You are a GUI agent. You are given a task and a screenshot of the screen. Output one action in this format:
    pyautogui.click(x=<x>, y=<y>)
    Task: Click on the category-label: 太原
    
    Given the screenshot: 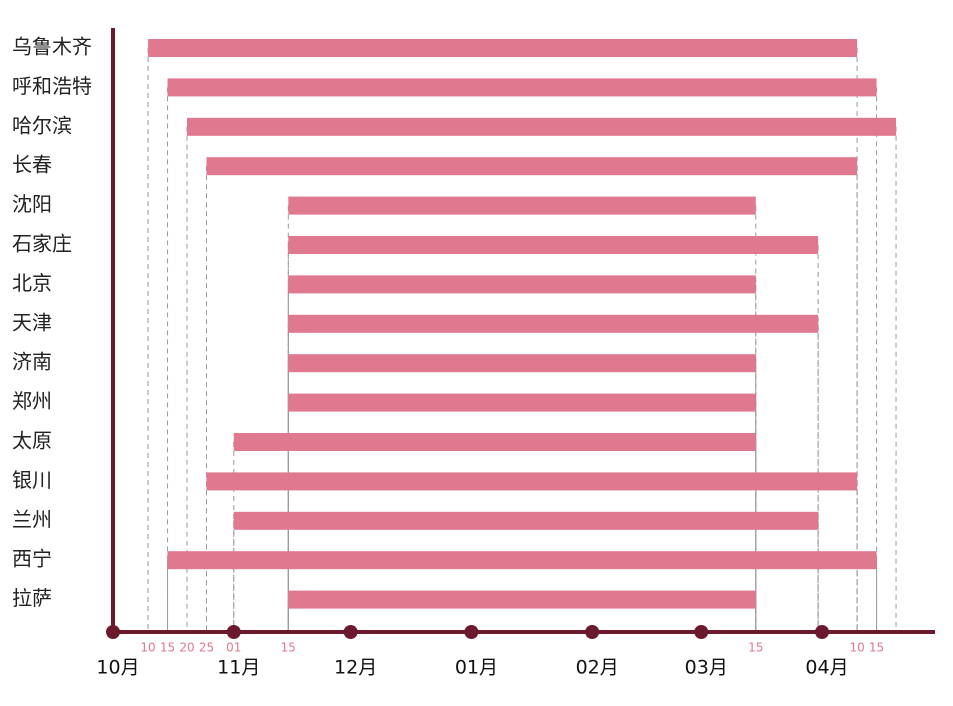 What is the action you would take?
    pyautogui.click(x=32, y=441)
    